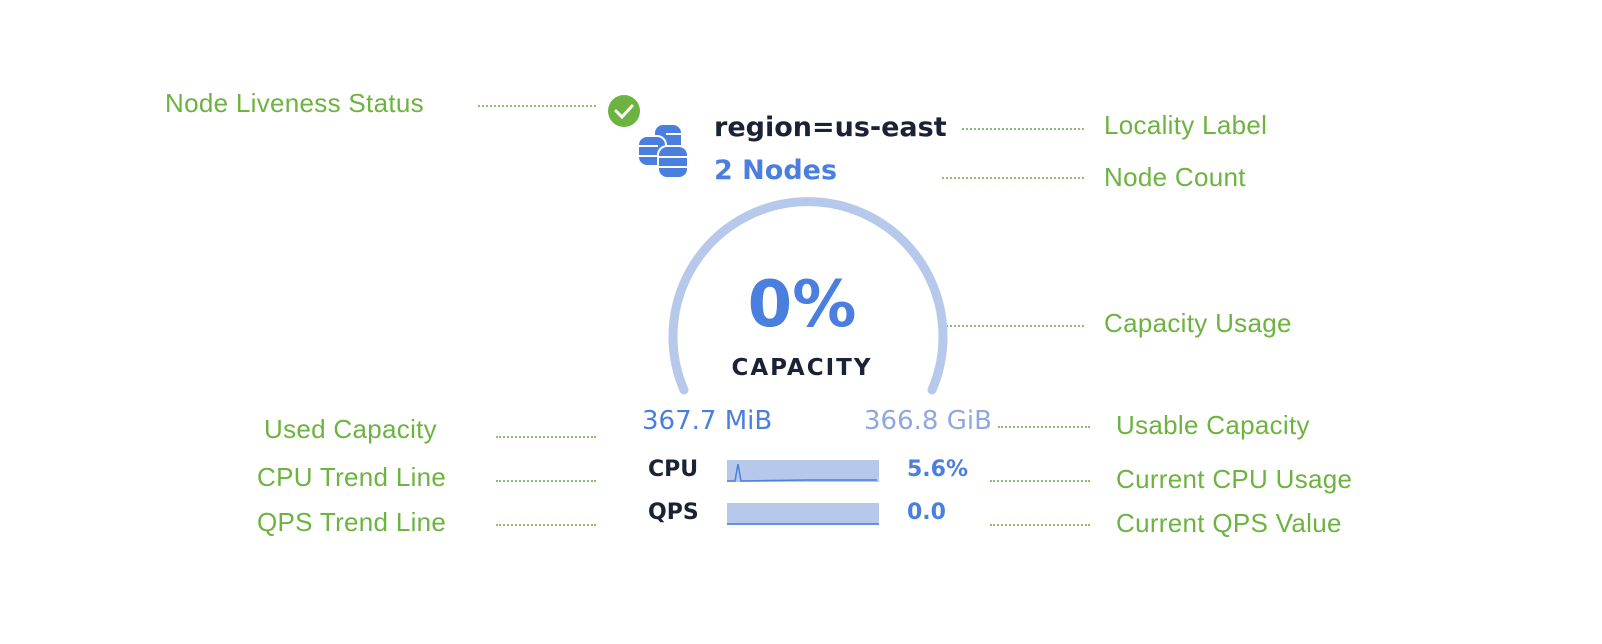 This screenshot has width=1602, height=644. Describe the element at coordinates (352, 522) in the screenshot. I see `annotation-qps-trend: QPS Trend Line` at that location.